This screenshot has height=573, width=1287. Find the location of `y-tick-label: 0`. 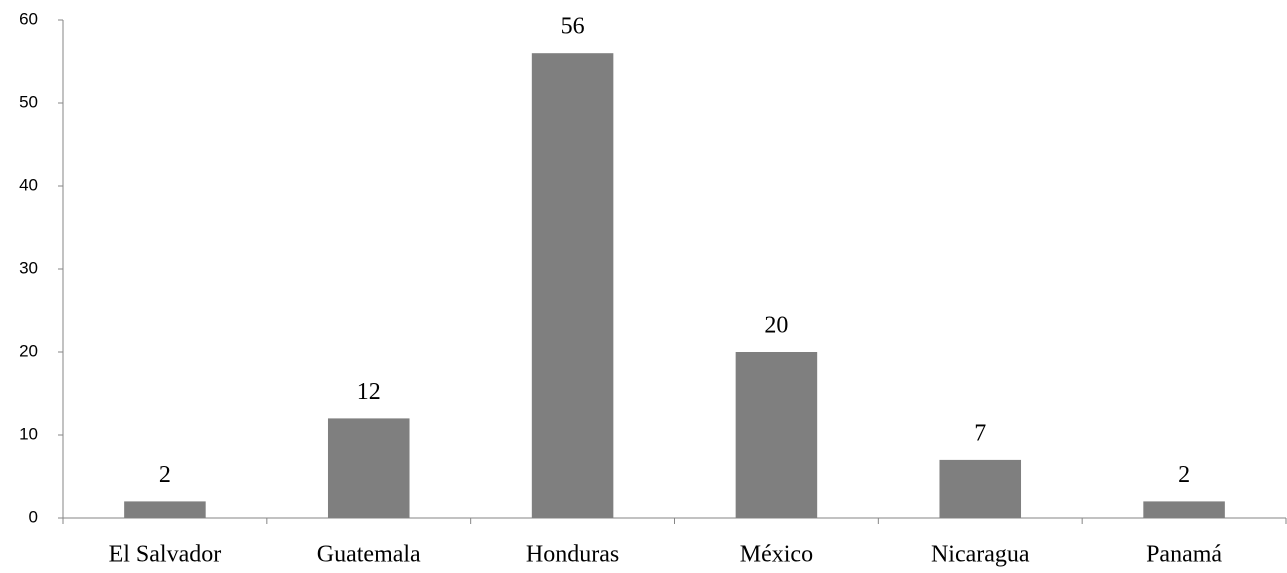

y-tick-label: 0 is located at coordinates (33, 516).